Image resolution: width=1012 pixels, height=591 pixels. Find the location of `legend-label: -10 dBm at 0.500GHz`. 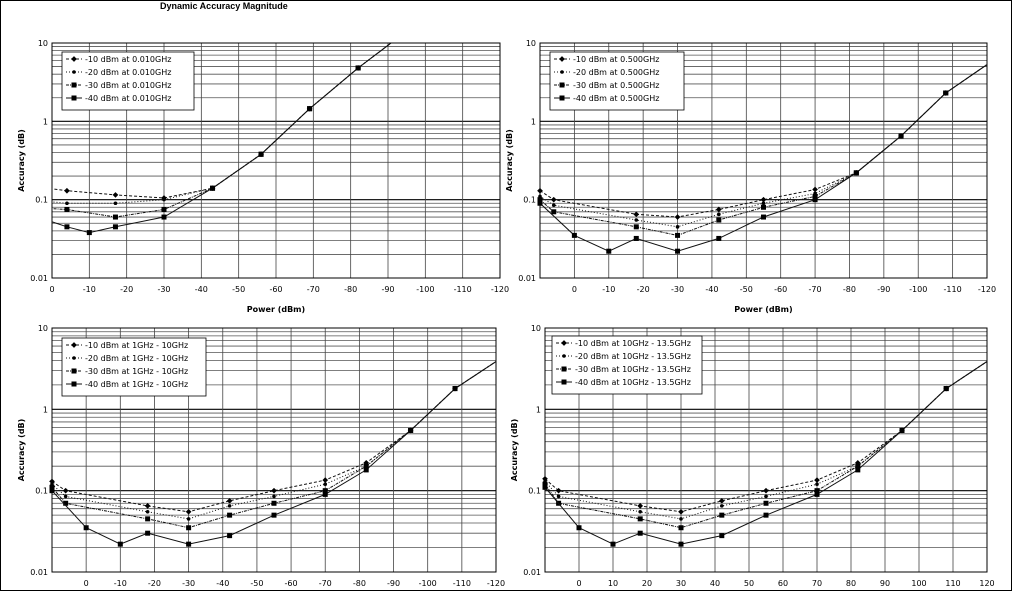

legend-label: -10 dBm at 0.500GHz is located at coordinates (616, 59).